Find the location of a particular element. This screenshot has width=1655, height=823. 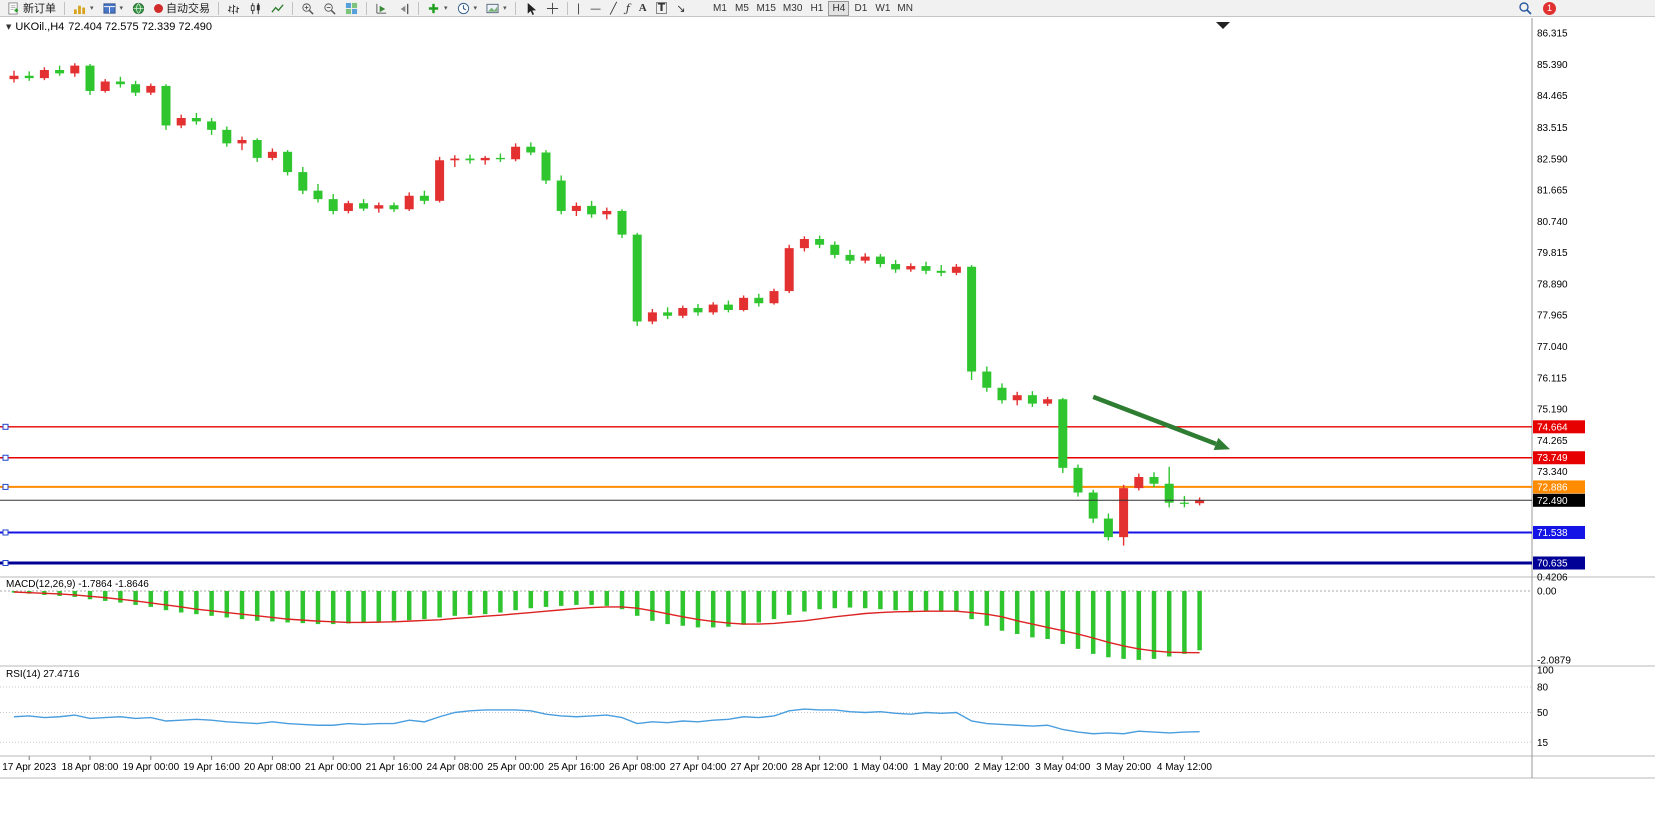

search-button is located at coordinates (1525, 8).